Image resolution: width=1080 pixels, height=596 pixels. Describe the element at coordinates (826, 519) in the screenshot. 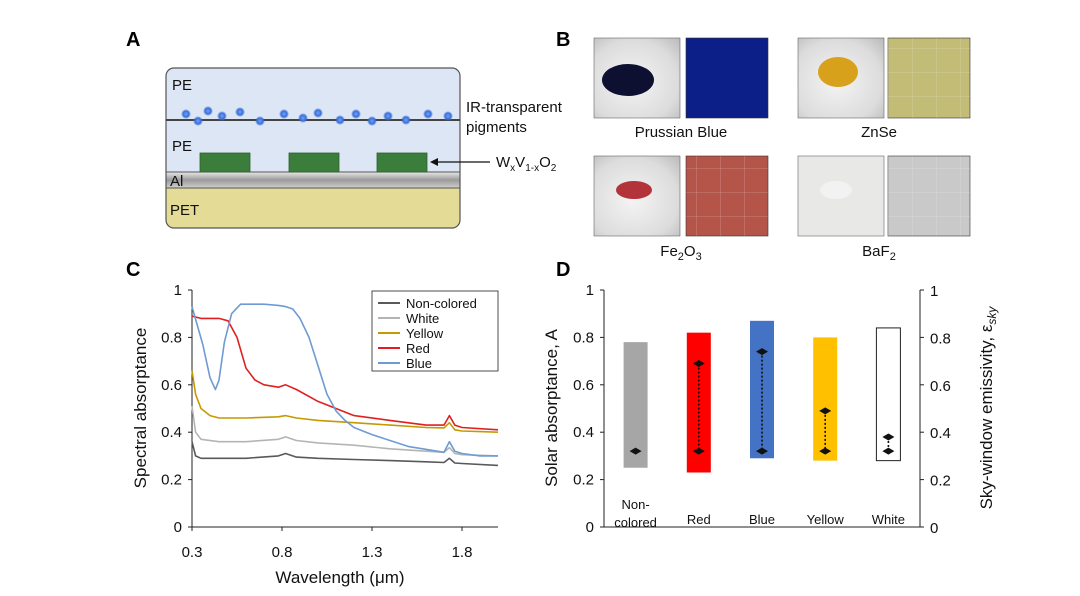

I see `category-label-yellow: Yellow` at that location.